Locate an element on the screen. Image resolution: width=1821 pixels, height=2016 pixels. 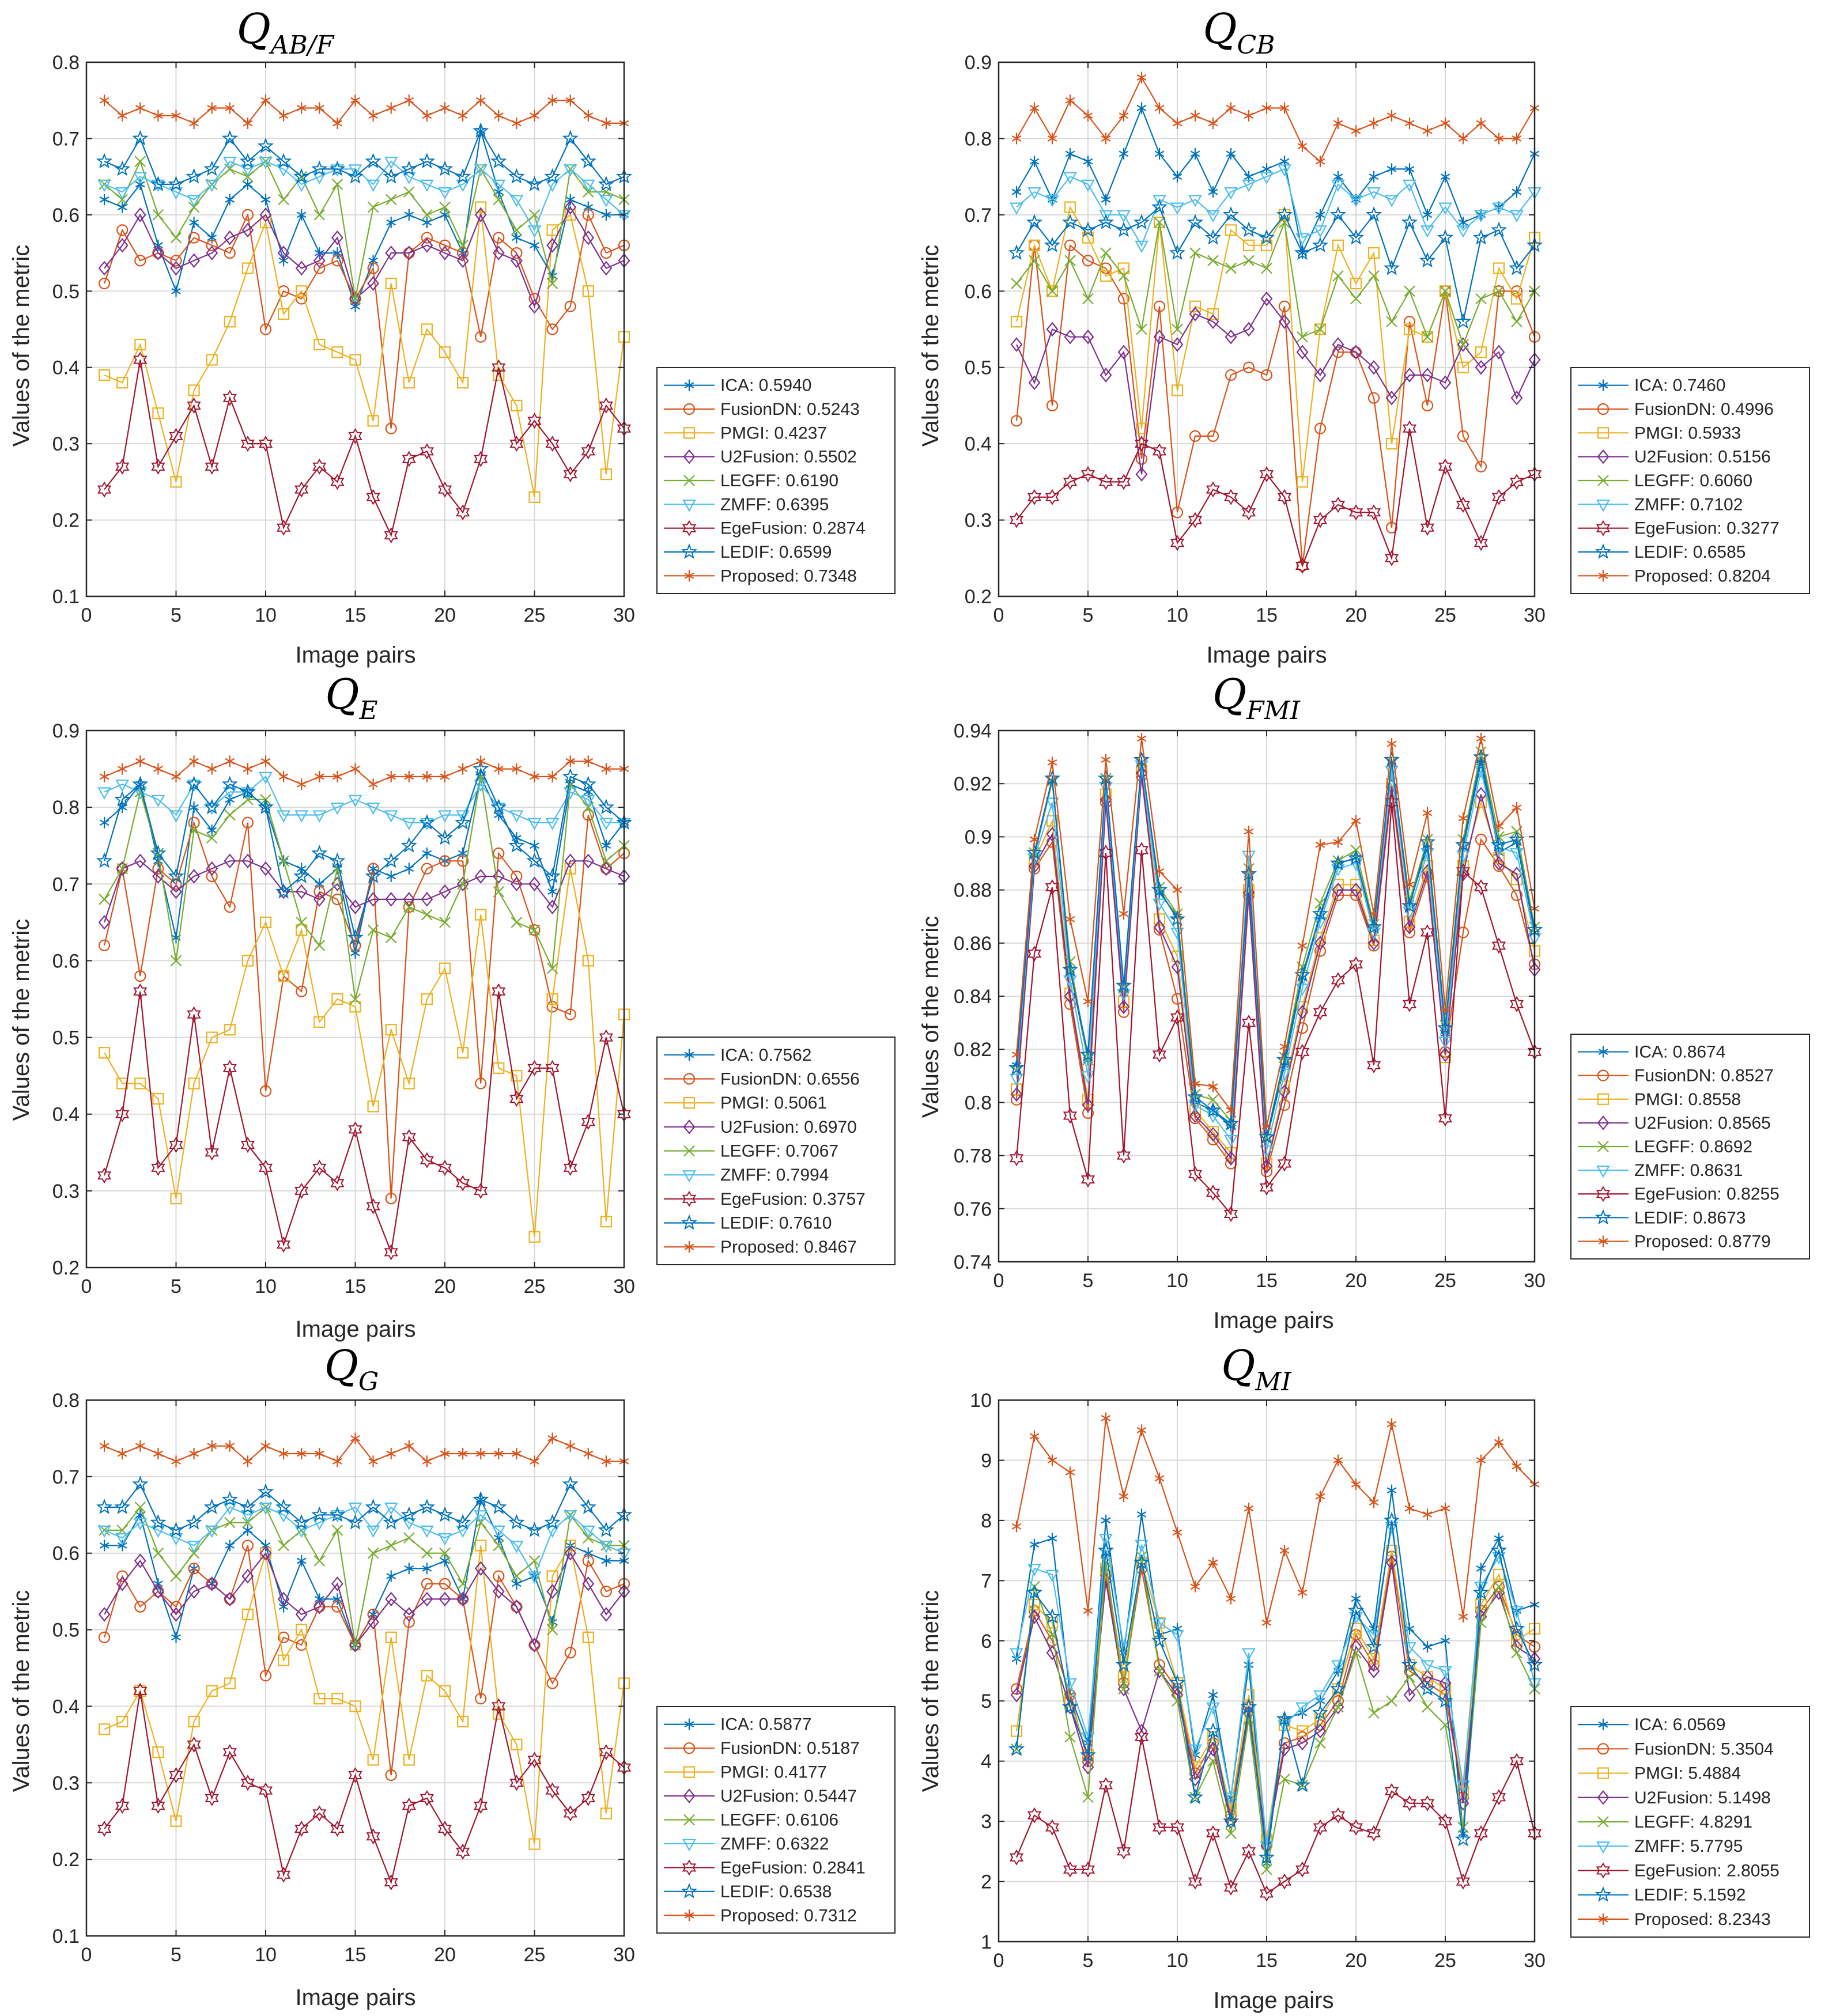
legend-marker-zmff is located at coordinates (1603, 1847).